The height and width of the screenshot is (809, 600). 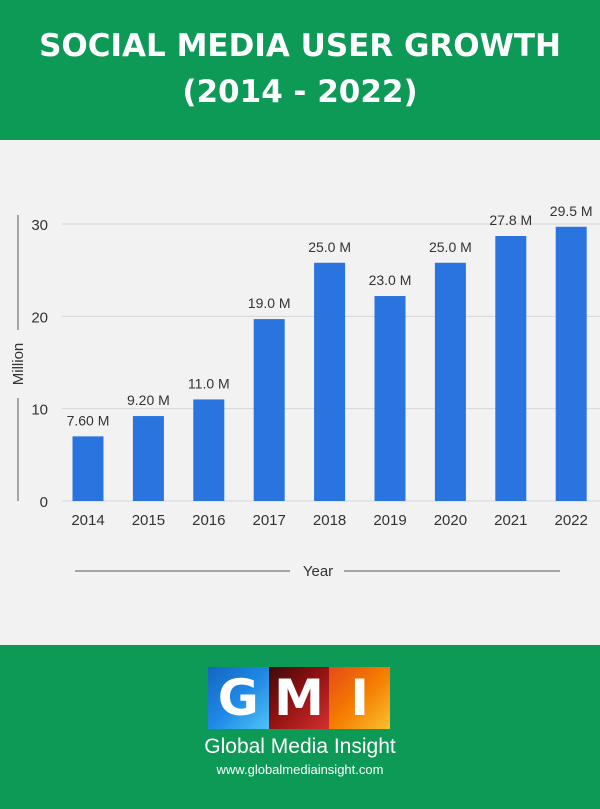 I want to click on data-label: 27.8 M, so click(x=510, y=220).